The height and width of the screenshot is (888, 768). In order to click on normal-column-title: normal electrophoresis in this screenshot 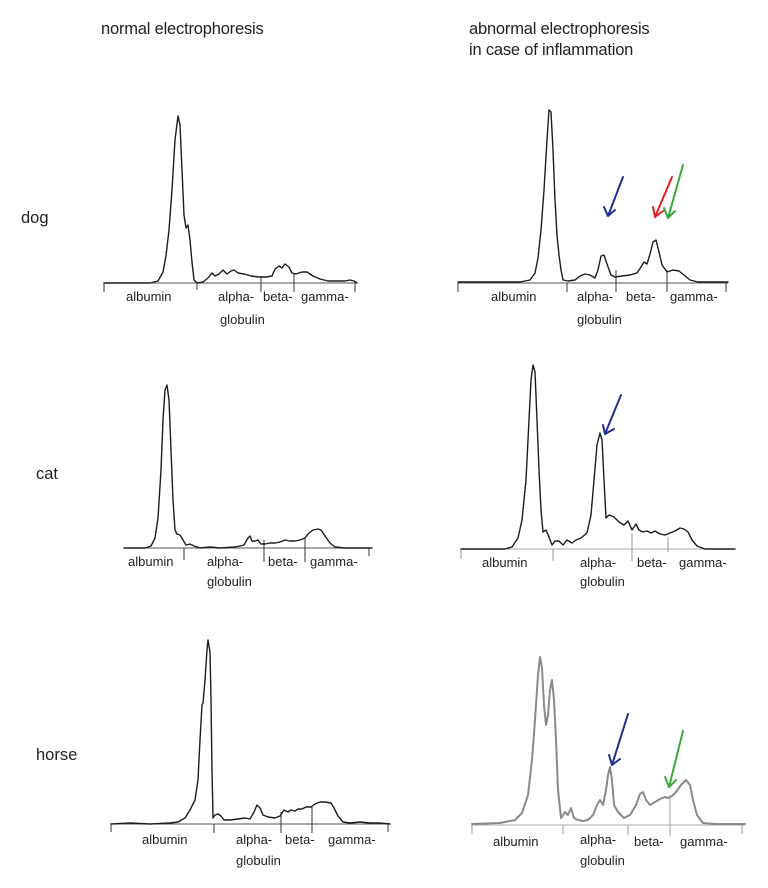, I will do `click(182, 29)`.